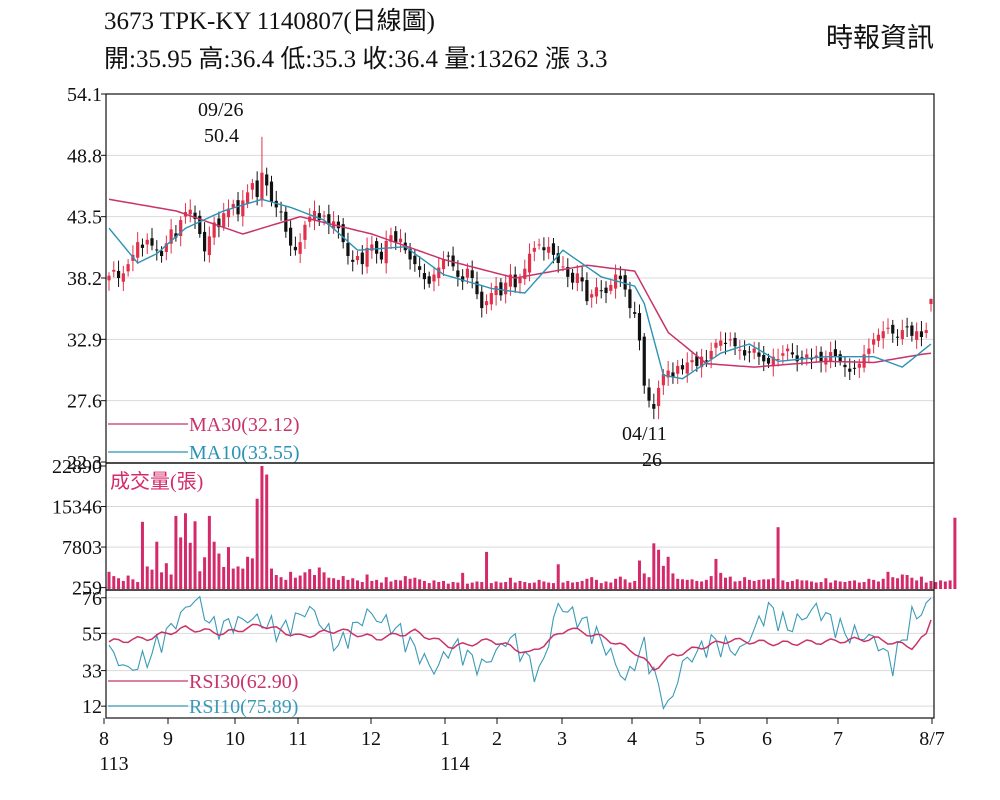 The image size is (1000, 800). What do you see at coordinates (454, 764) in the screenshot?
I see `year-tick-label: 114` at bounding box center [454, 764].